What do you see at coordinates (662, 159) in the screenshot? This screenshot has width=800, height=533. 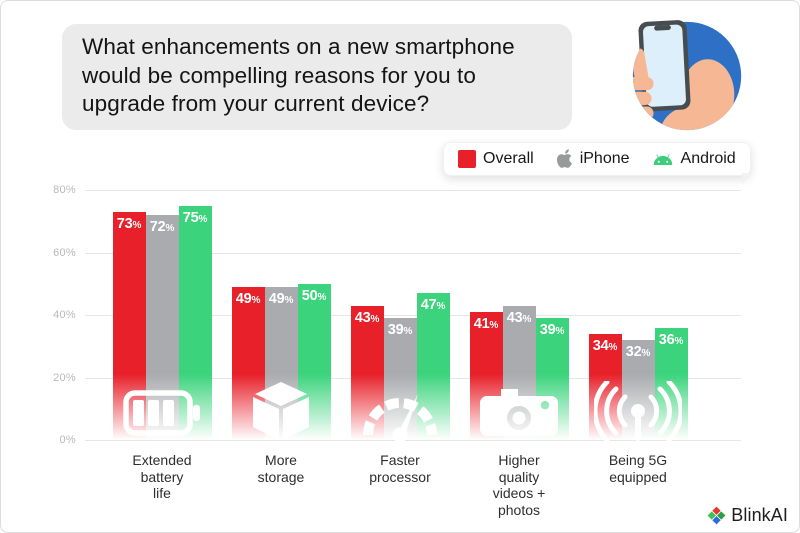 I see `android-icon` at bounding box center [662, 159].